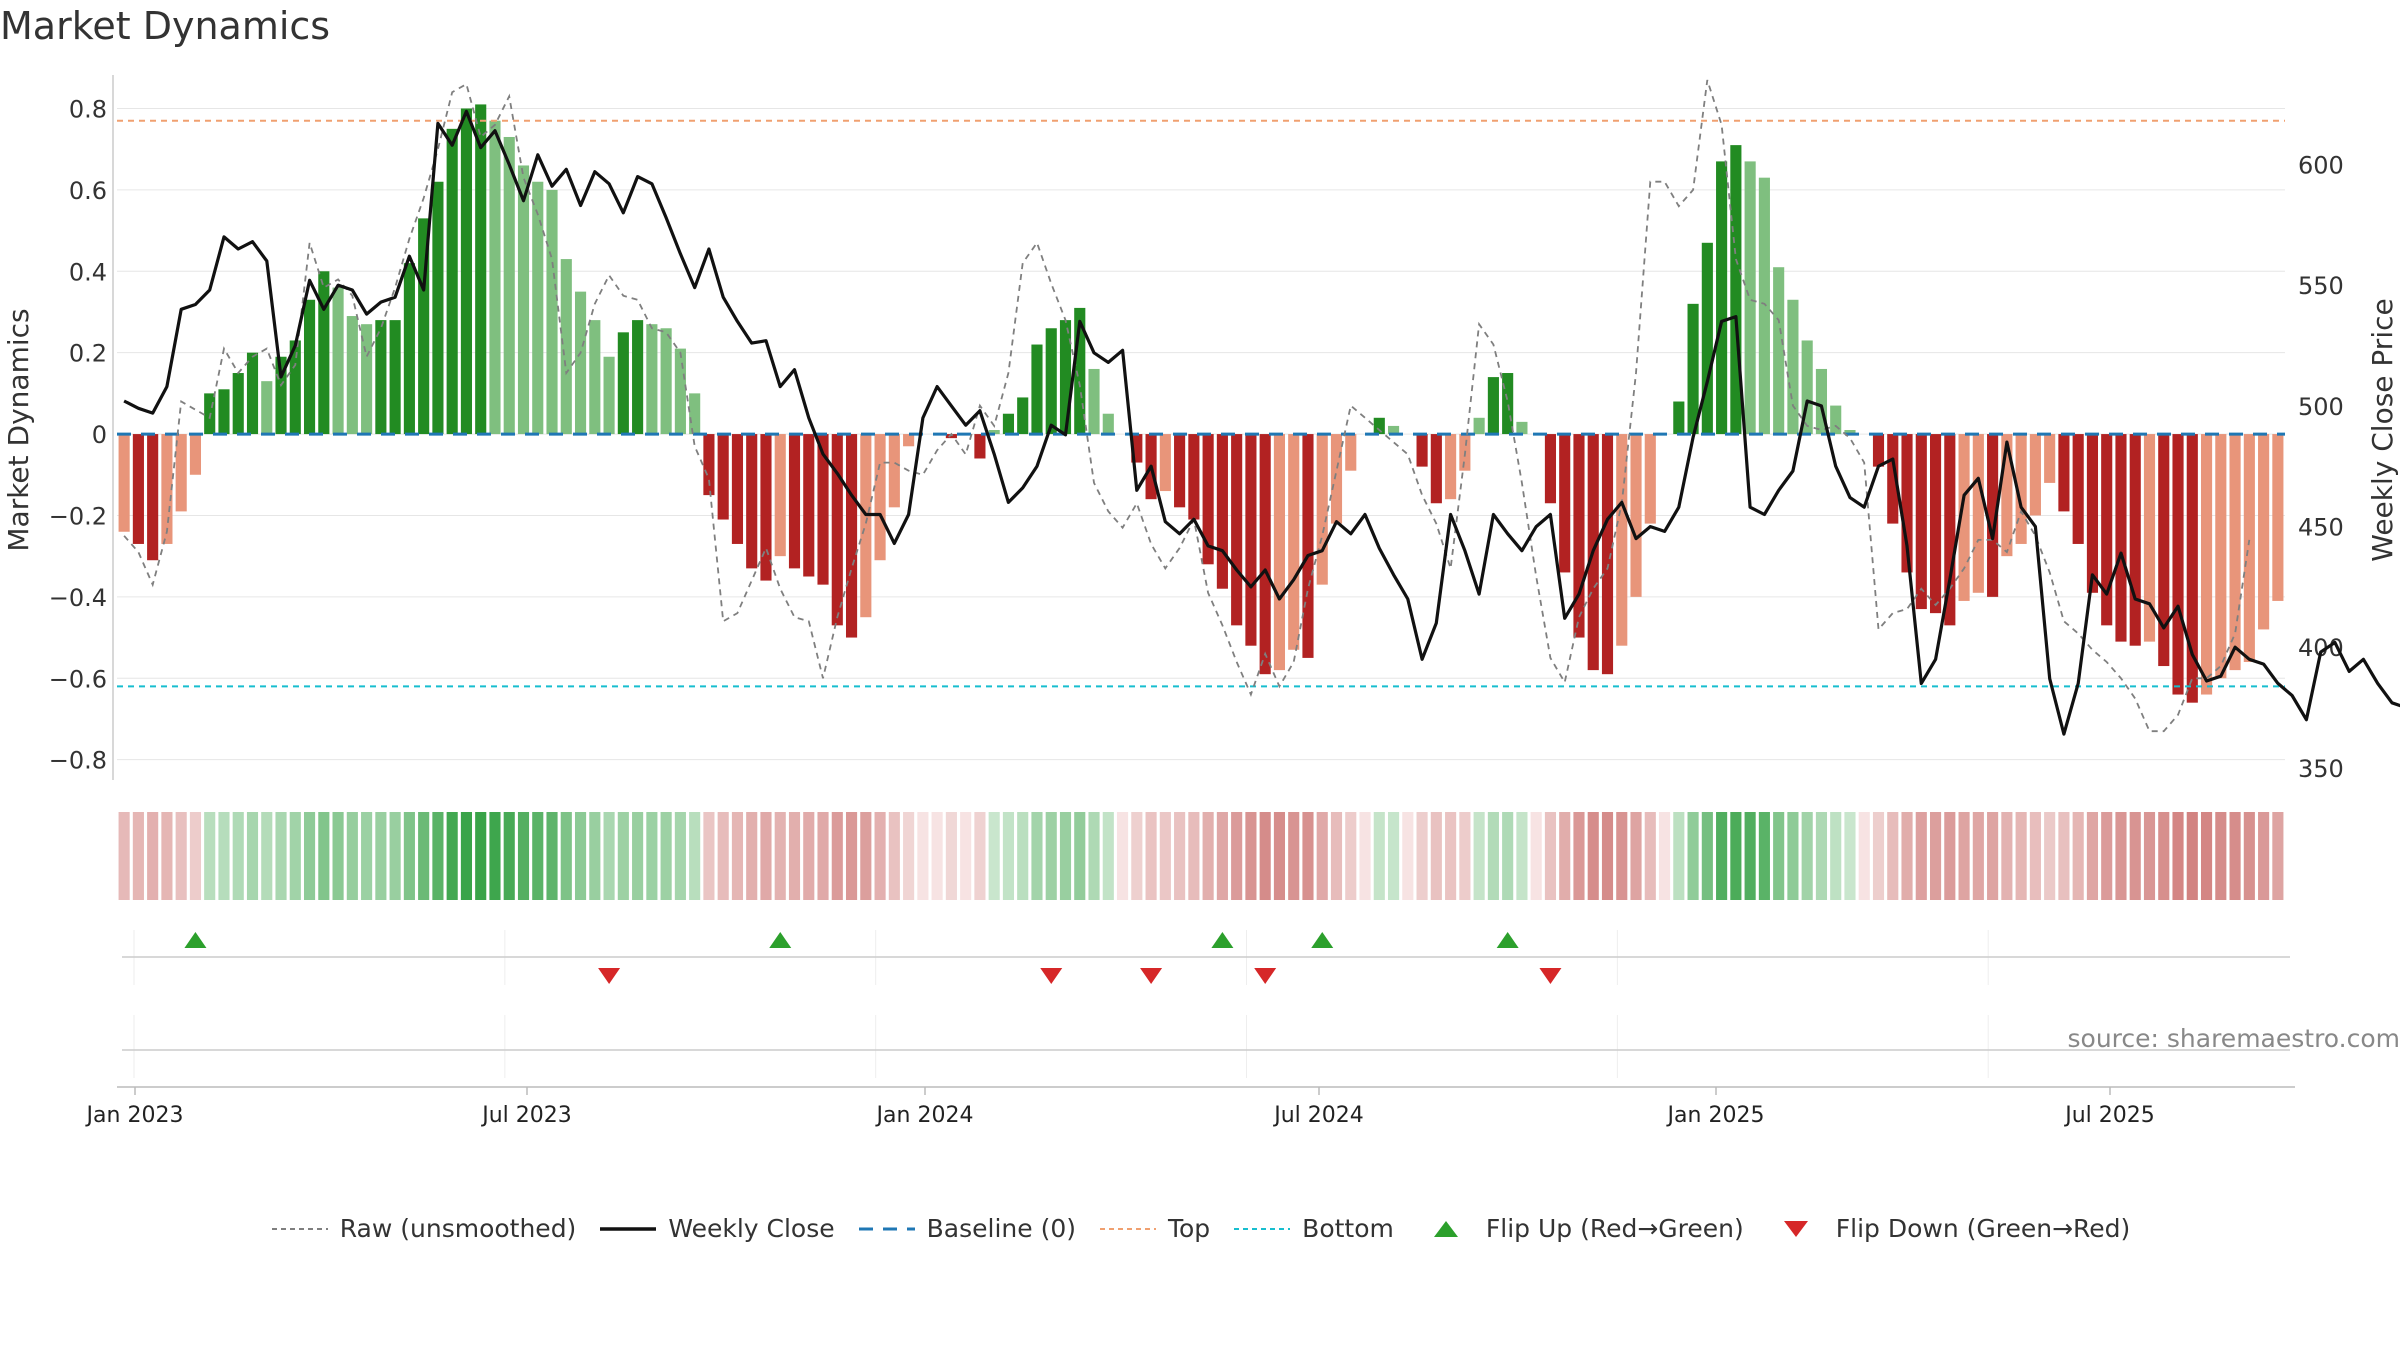  Describe the element at coordinates (2321, 407) in the screenshot. I see `y2-tick-label: 500` at that location.